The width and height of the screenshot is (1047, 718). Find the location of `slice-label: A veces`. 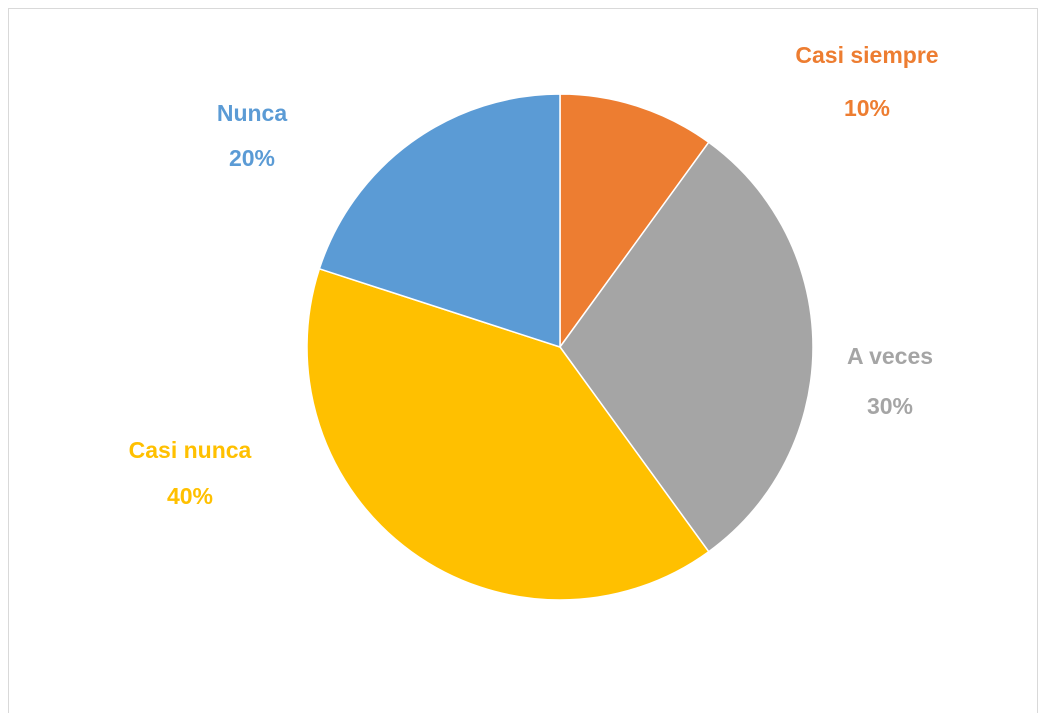

slice-label: A veces is located at coordinates (890, 356).